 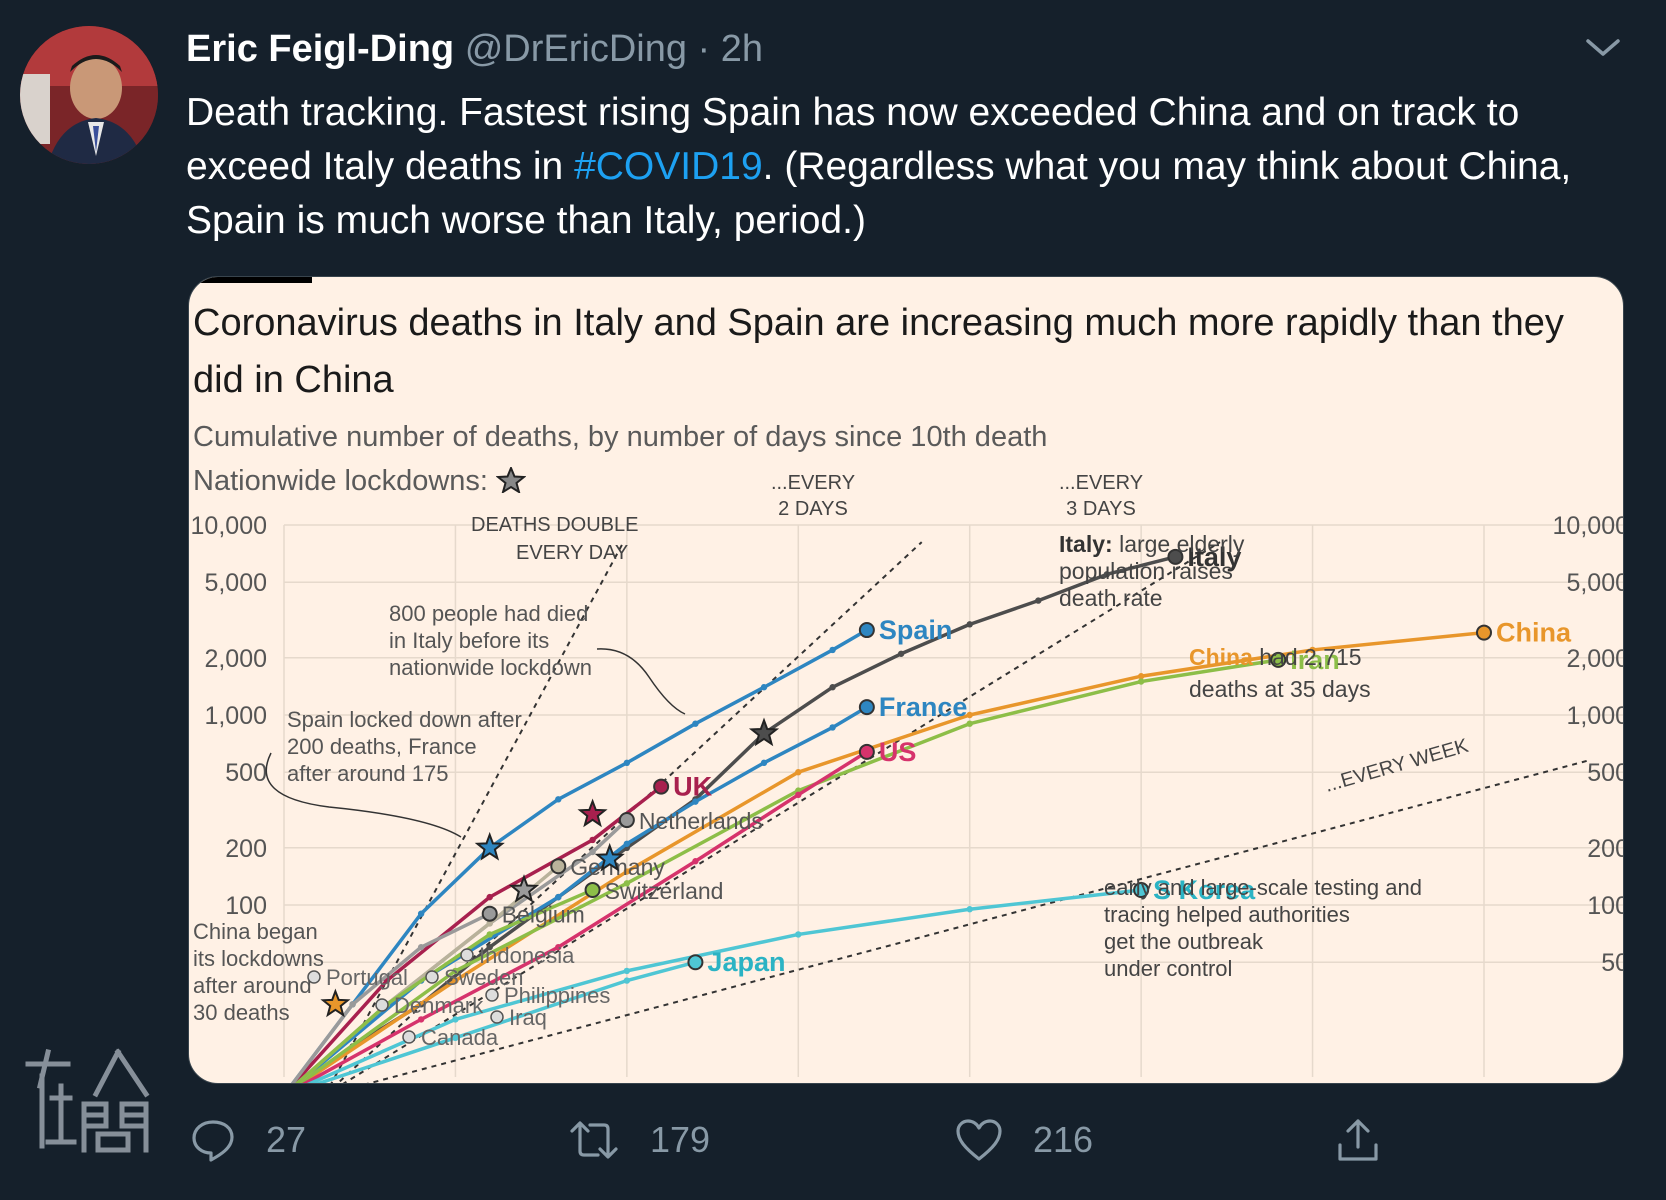 I want to click on annotation-china-lockdown: its lockdowns, so click(x=258, y=958).